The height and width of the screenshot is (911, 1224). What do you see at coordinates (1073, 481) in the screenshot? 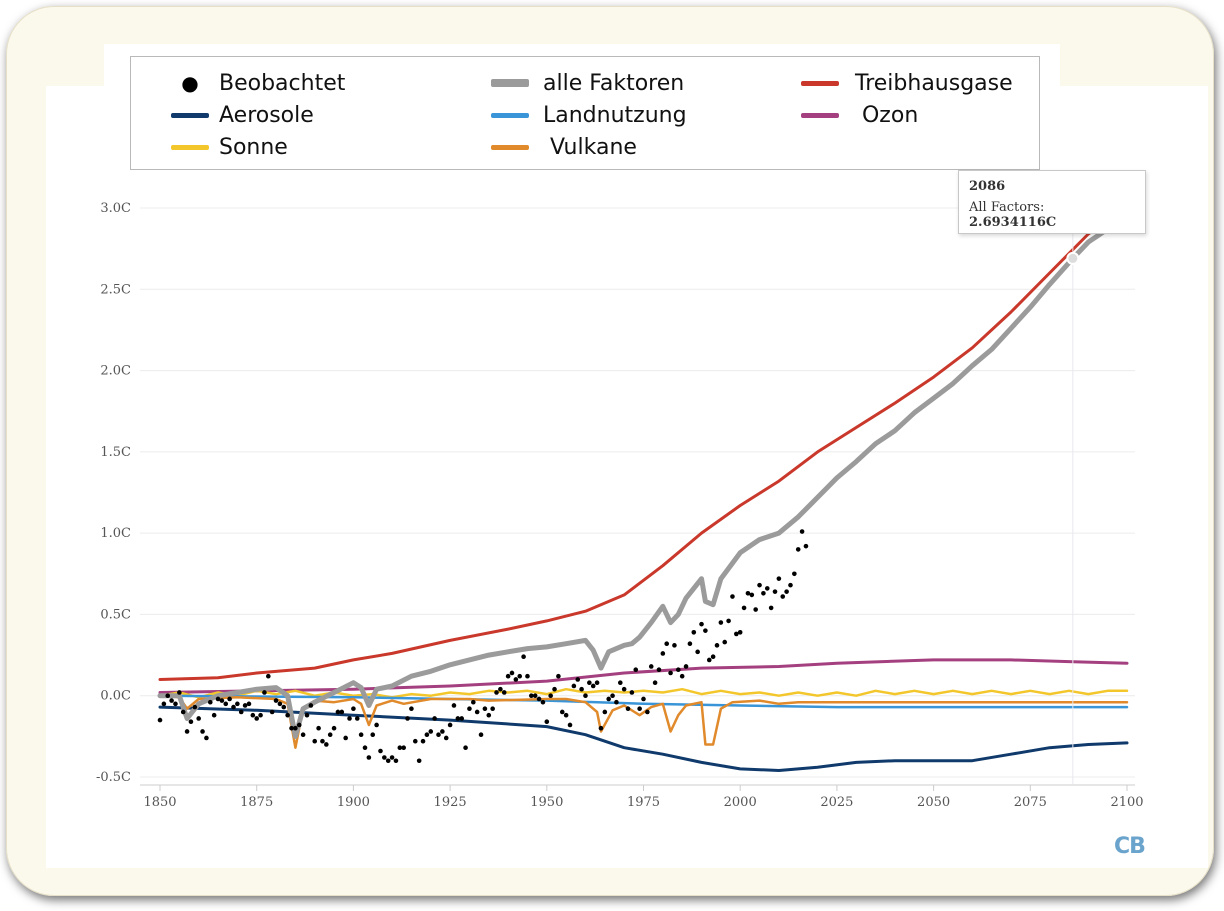
I see `hover-marker` at bounding box center [1073, 481].